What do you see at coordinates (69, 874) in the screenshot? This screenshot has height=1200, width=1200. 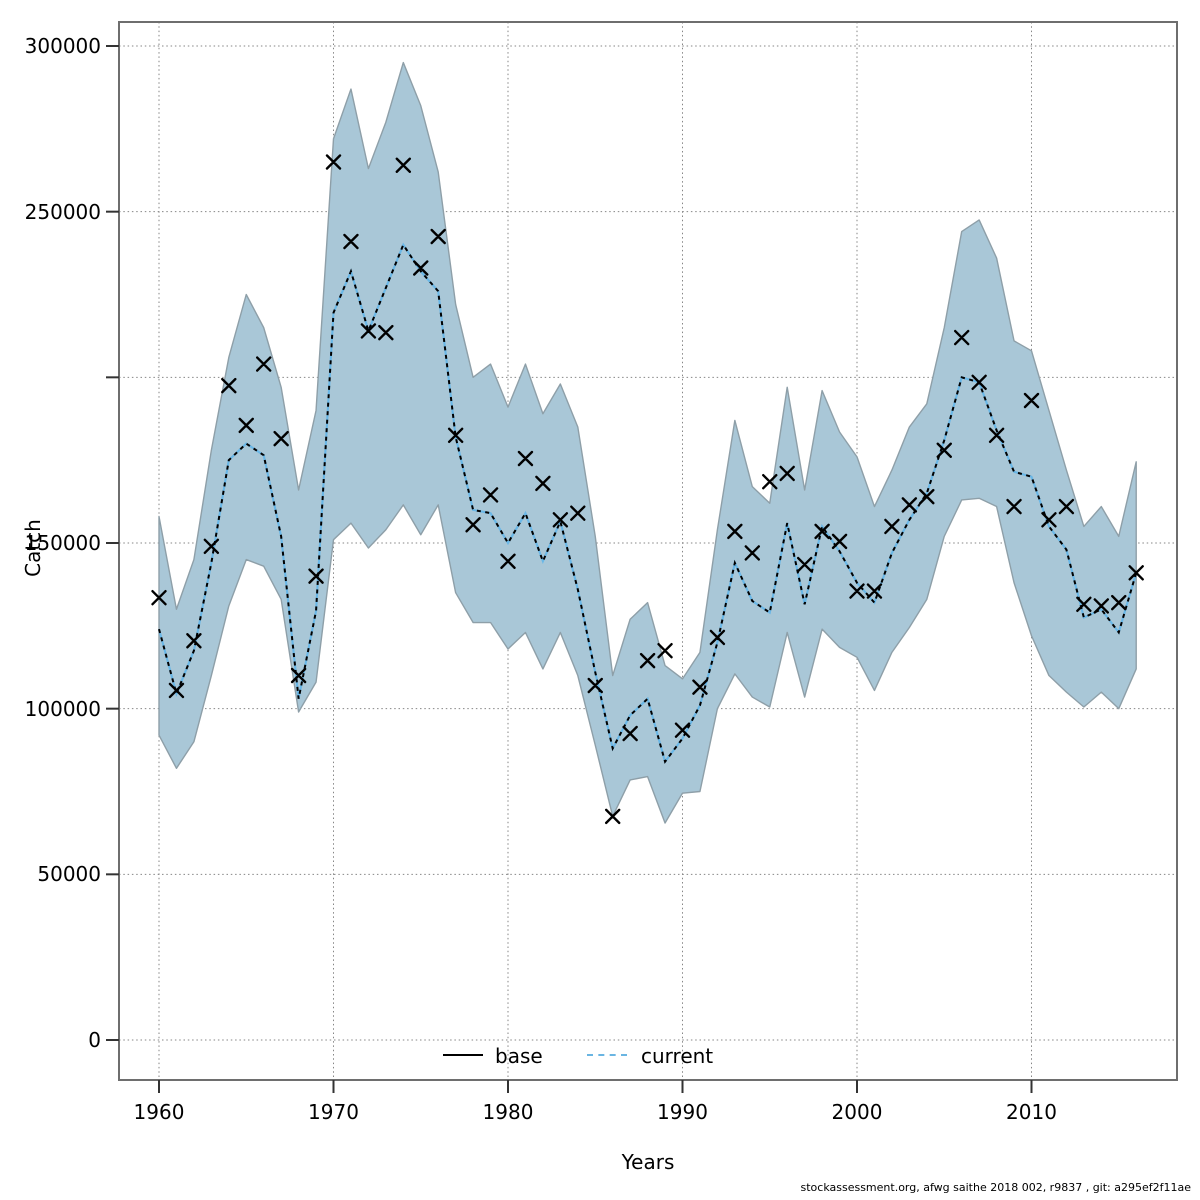 I see `y-tick-label: 50000` at bounding box center [69, 874].